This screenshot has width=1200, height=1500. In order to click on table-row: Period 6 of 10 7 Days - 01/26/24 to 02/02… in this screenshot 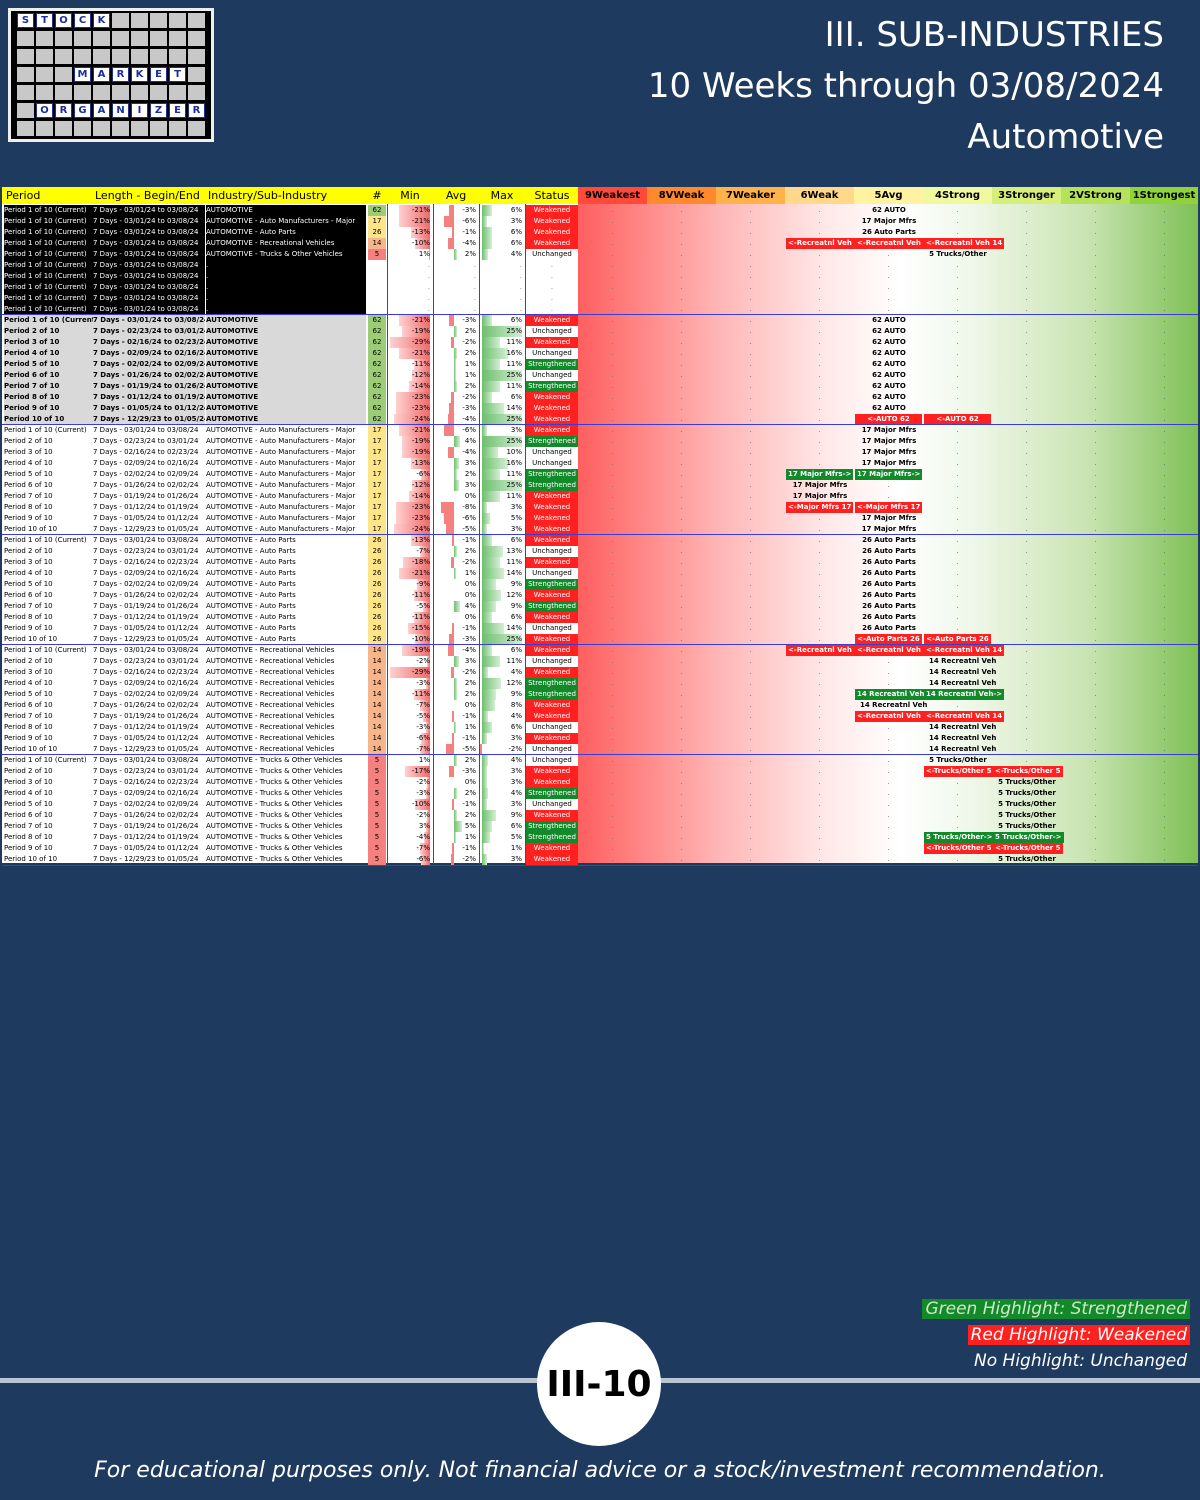, I will do `click(600, 815)`.